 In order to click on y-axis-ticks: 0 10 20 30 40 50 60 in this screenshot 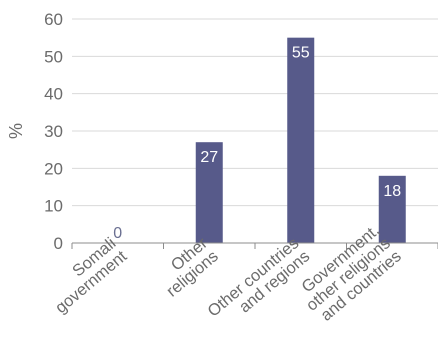, I will do `click(53, 131)`.